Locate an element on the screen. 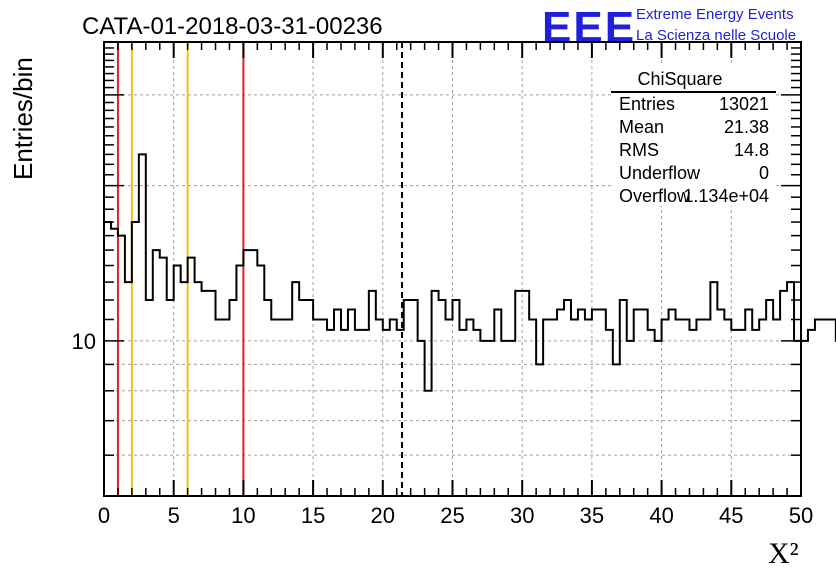 The width and height of the screenshot is (836, 572). x-tick-label: 10 is located at coordinates (243, 515).